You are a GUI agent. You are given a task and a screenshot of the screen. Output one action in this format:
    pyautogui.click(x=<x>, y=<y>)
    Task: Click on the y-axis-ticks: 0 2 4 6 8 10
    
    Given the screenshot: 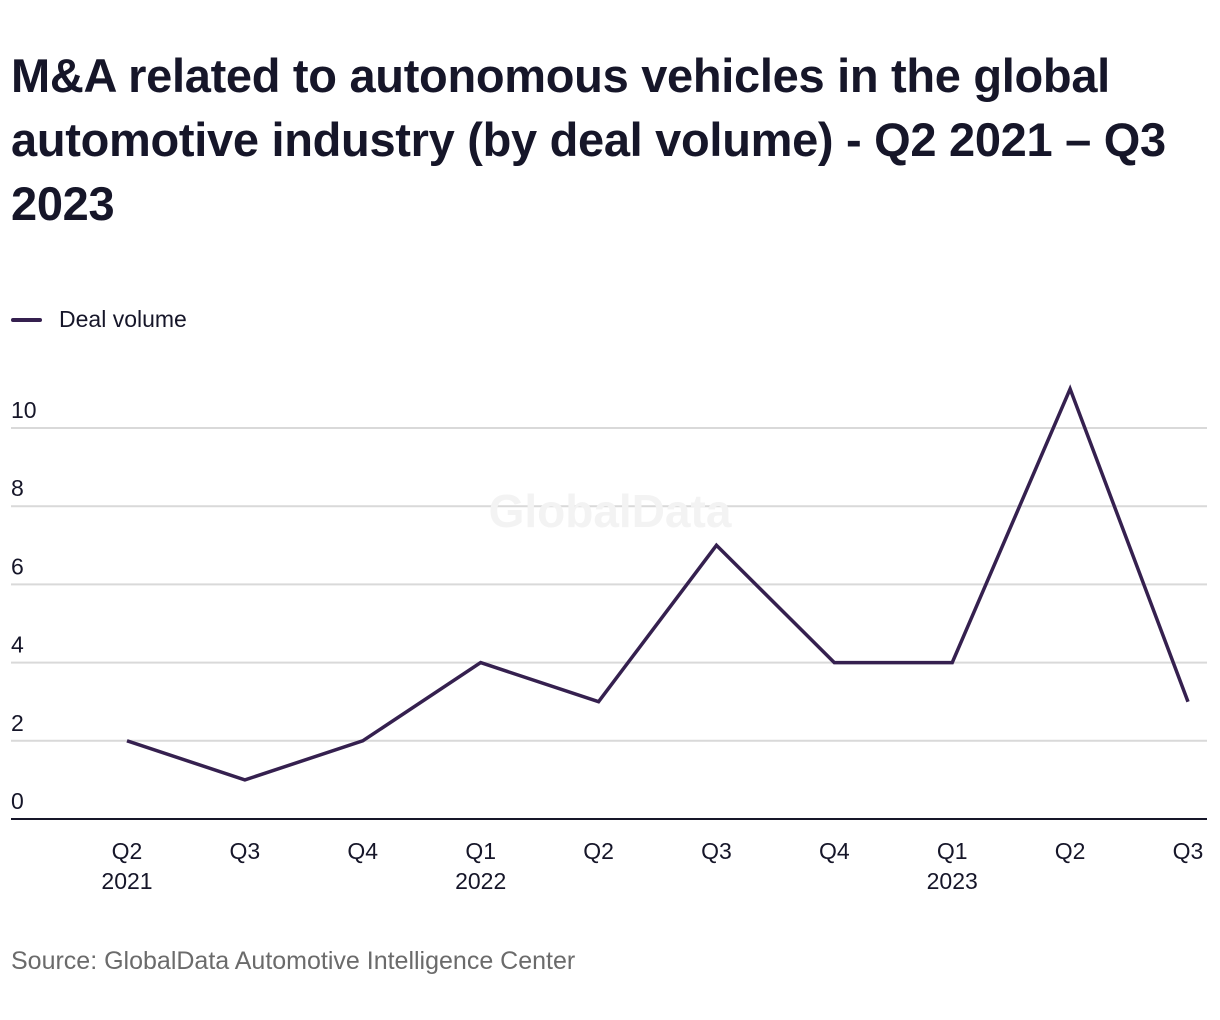 What is the action you would take?
    pyautogui.click(x=24, y=605)
    